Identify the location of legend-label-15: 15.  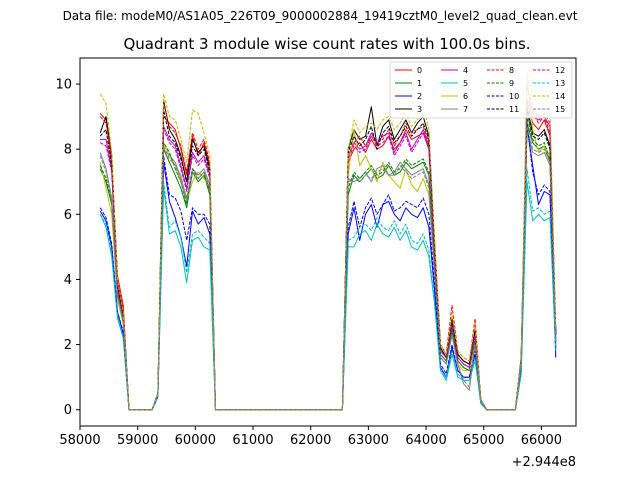
(560, 109).